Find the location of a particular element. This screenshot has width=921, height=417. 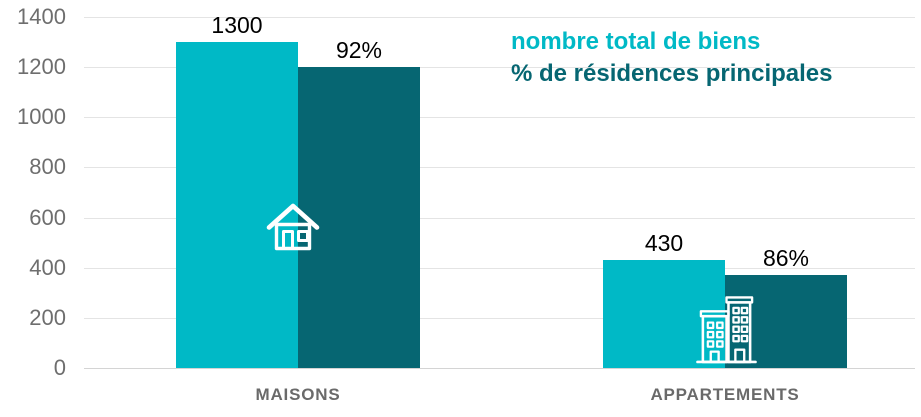

y-tick-label: 1000 is located at coordinates (41, 116).